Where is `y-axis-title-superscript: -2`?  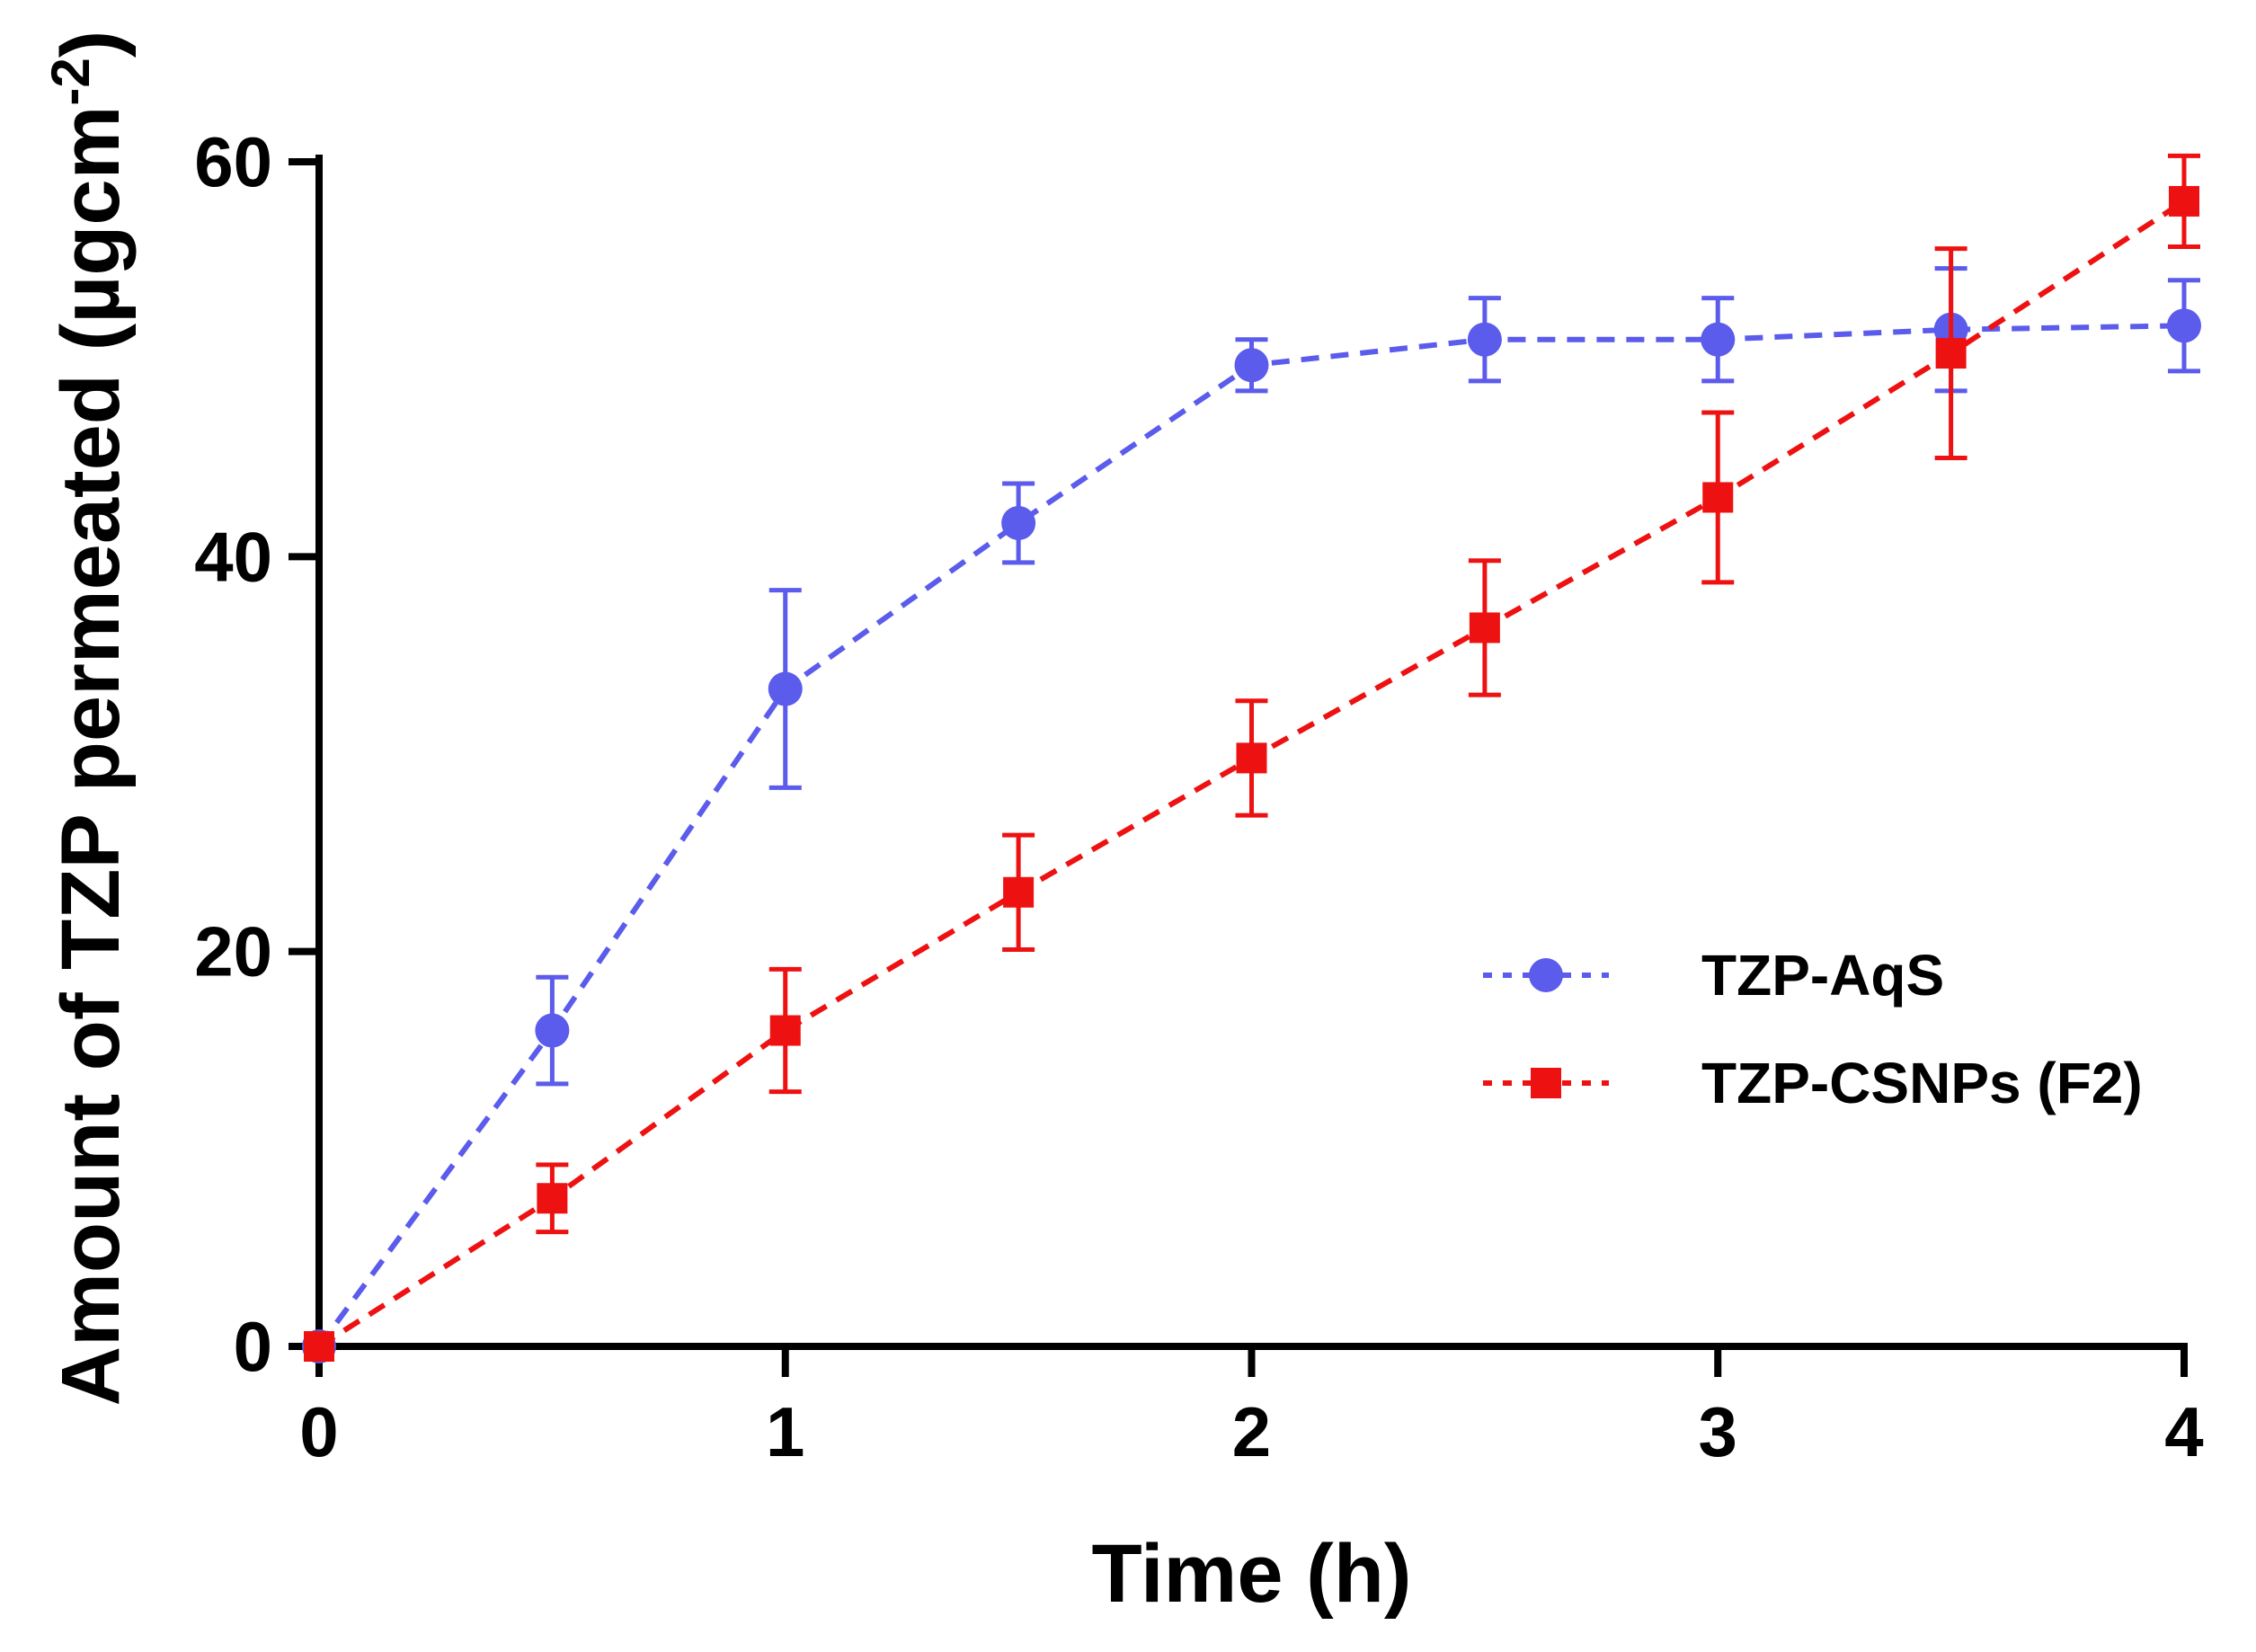
y-axis-title-superscript: -2 is located at coordinates (70, 81).